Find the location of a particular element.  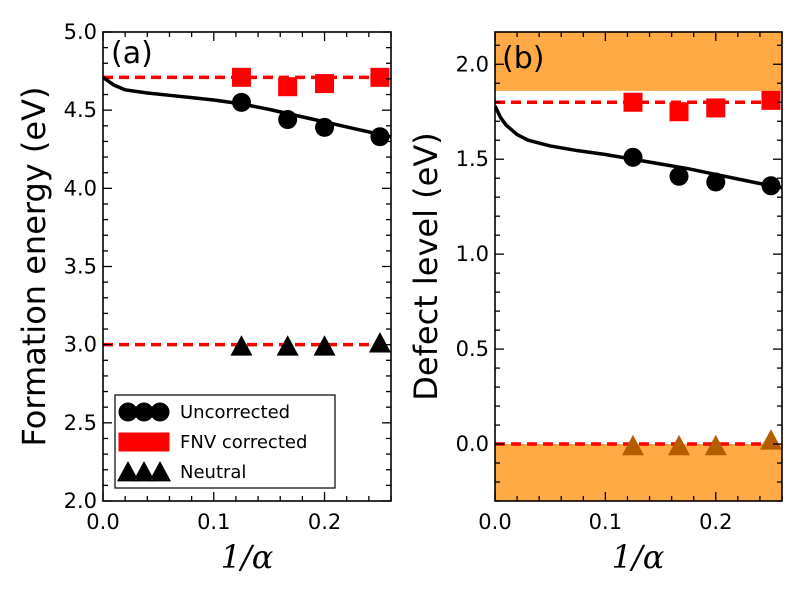

legend-item-fnv-corrected: FNV corrected is located at coordinates (212, 442).